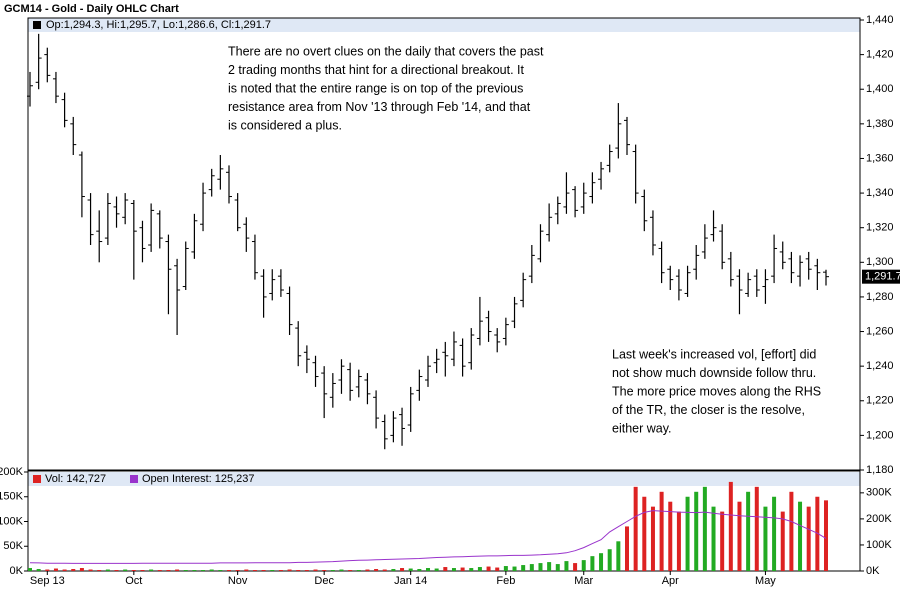 Image resolution: width=900 pixels, height=612 pixels. What do you see at coordinates (47, 581) in the screenshot?
I see `x-tick-label: Sep 13` at bounding box center [47, 581].